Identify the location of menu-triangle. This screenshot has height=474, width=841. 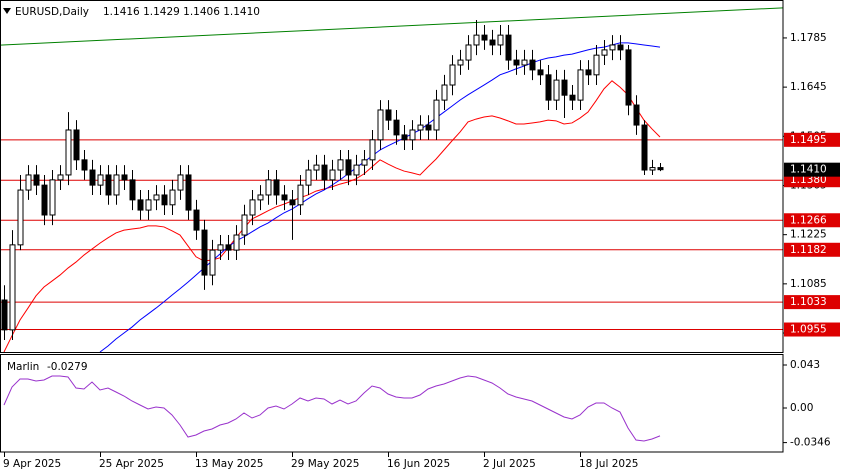
(7, 11).